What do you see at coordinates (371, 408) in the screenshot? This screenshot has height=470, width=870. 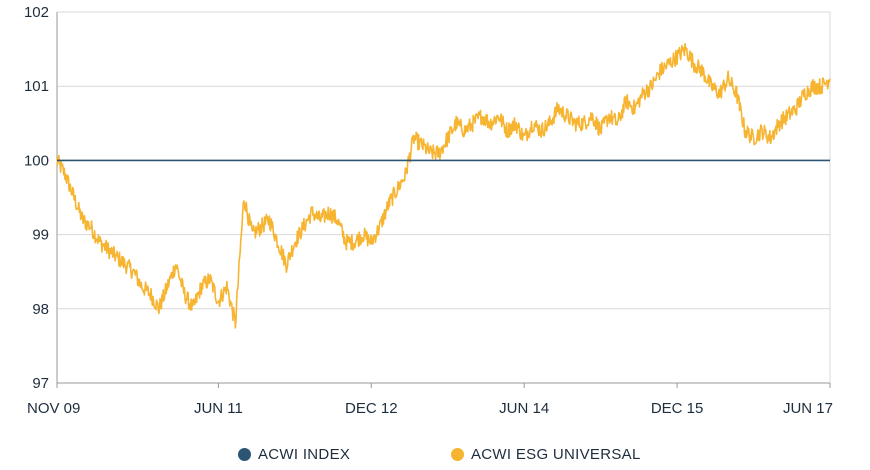 I see `x-tick-label: DEC 12` at bounding box center [371, 408].